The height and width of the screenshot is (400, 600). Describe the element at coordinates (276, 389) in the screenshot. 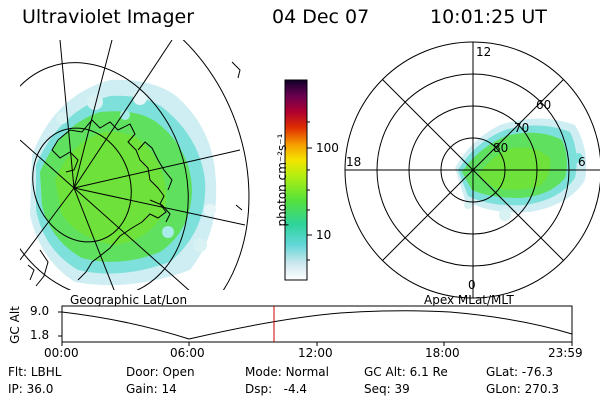

I see `status-dsp: Dsp: -4.4` at that location.